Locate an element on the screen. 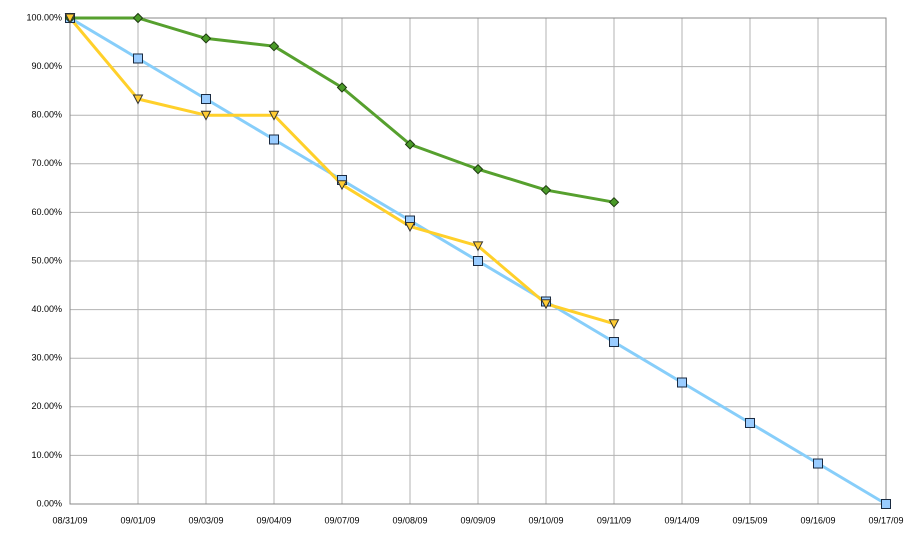 This screenshot has width=920, height=537. x-tick-label: 08/31/09 is located at coordinates (69, 520).